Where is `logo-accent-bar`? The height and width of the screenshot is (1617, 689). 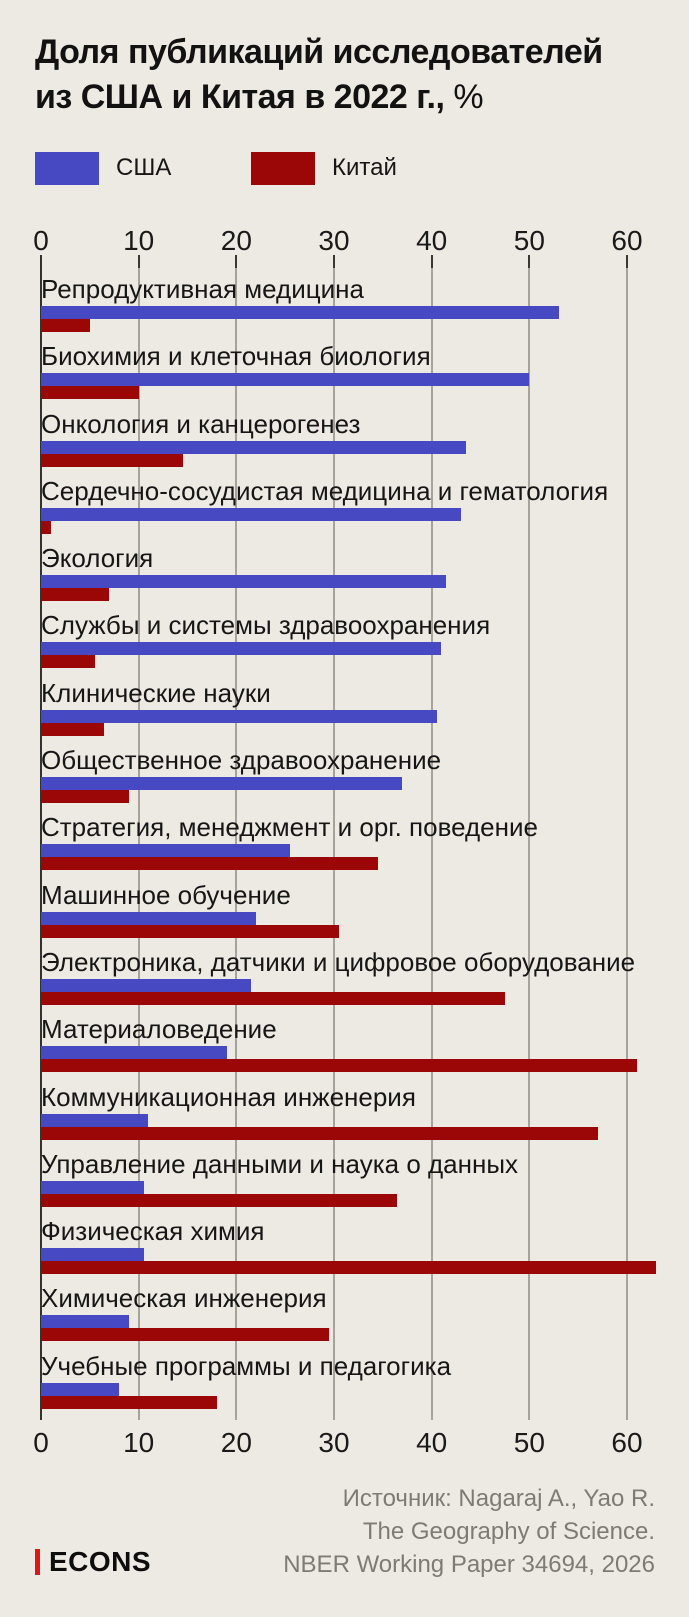 logo-accent-bar is located at coordinates (37, 1562).